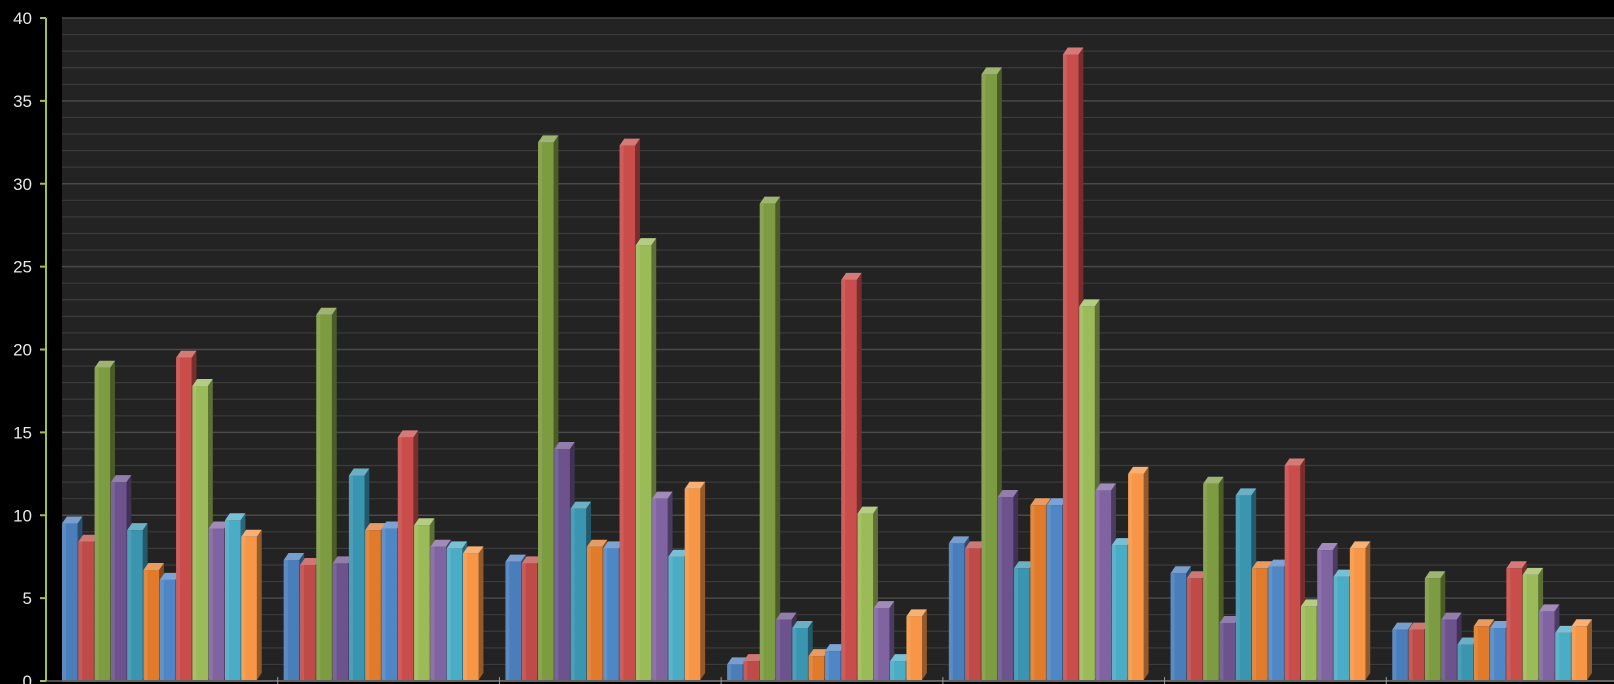 The image size is (1614, 684). What do you see at coordinates (22, 18) in the screenshot?
I see `y-tick-label: 40` at bounding box center [22, 18].